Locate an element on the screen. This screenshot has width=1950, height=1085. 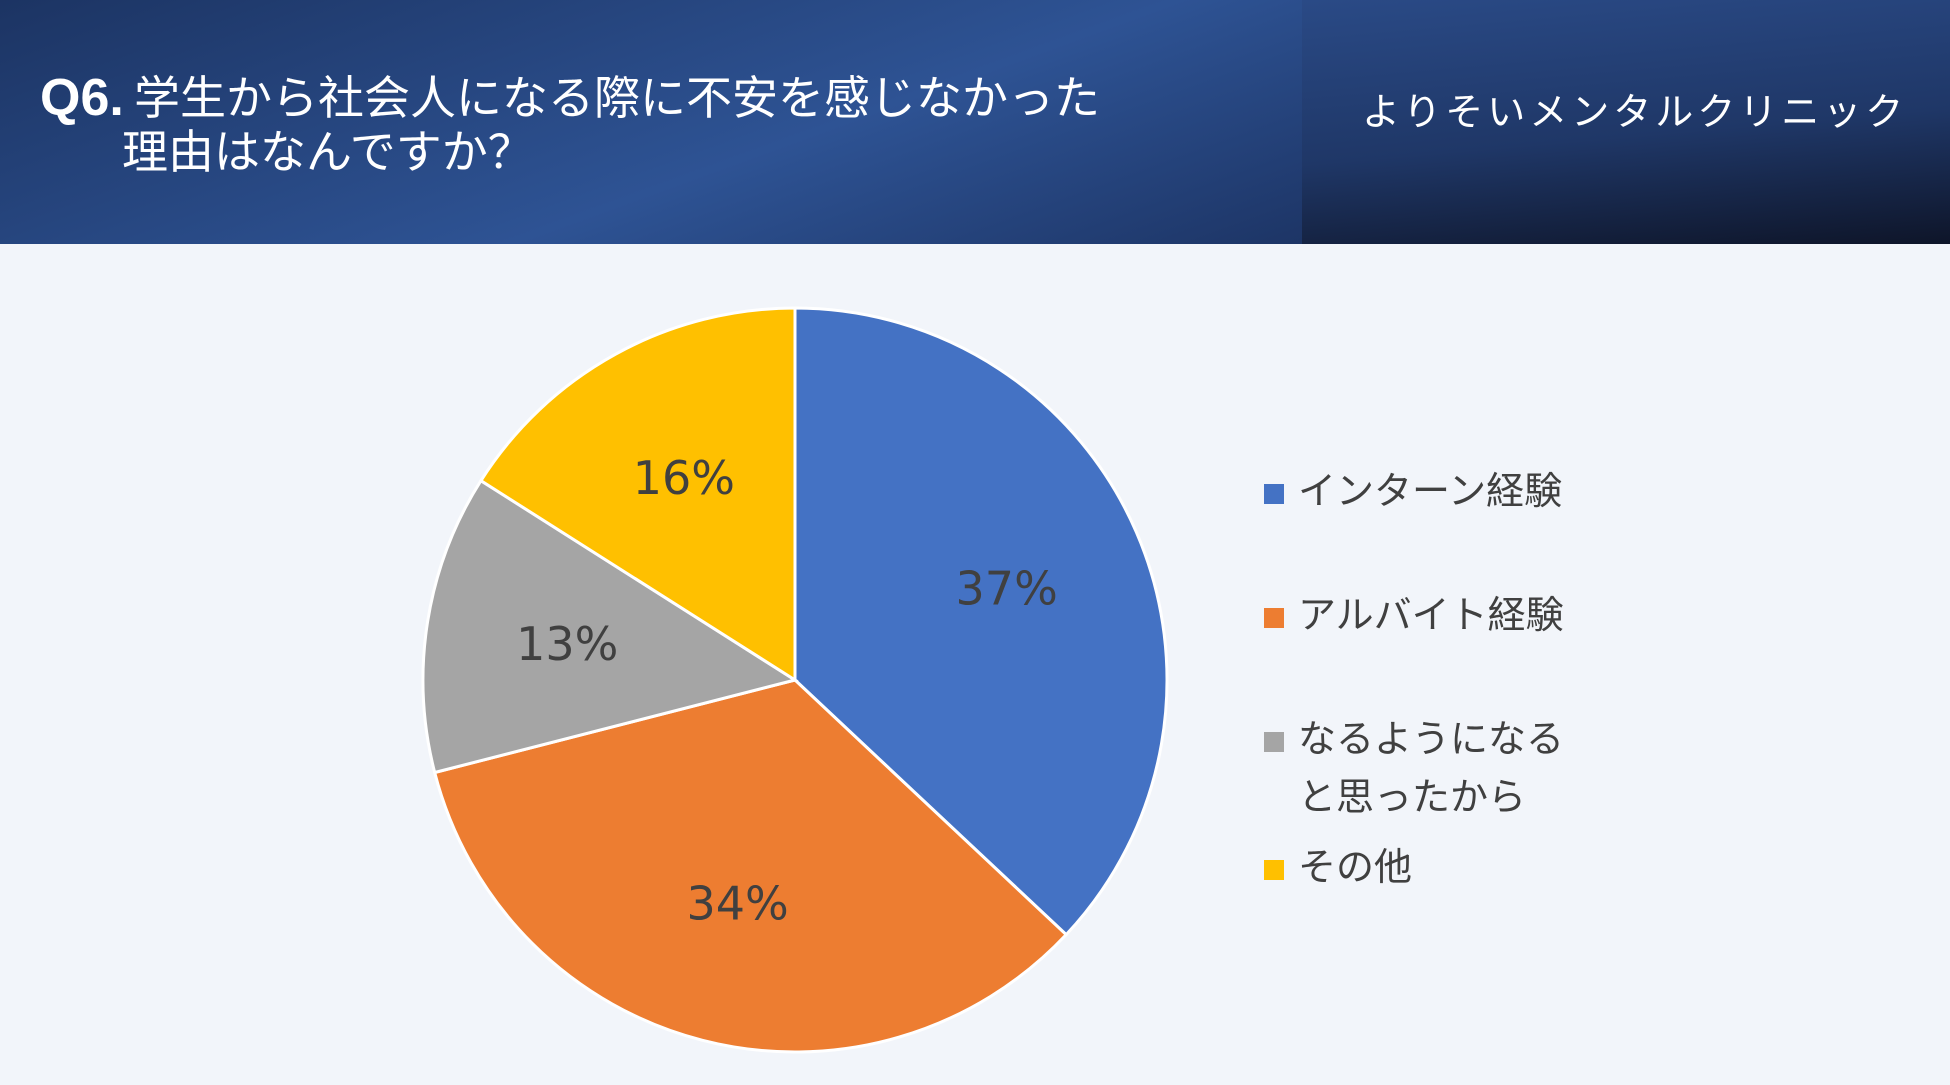
pie-data-label-4: 16% is located at coordinates (684, 478).